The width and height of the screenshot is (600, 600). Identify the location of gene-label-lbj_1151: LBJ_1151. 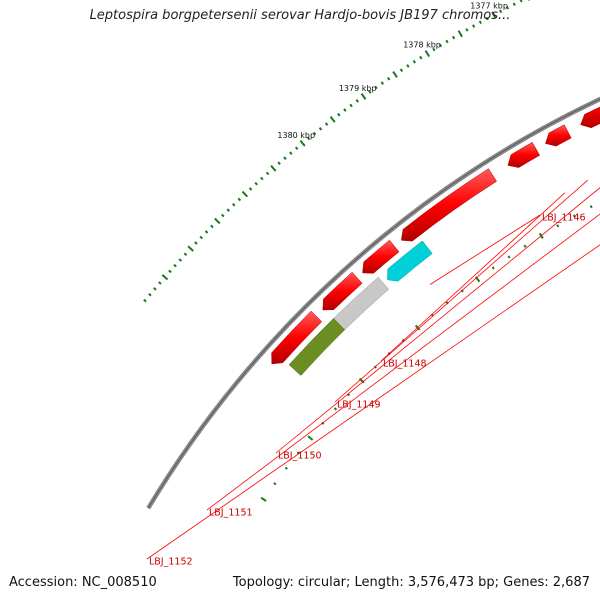
(231, 513).